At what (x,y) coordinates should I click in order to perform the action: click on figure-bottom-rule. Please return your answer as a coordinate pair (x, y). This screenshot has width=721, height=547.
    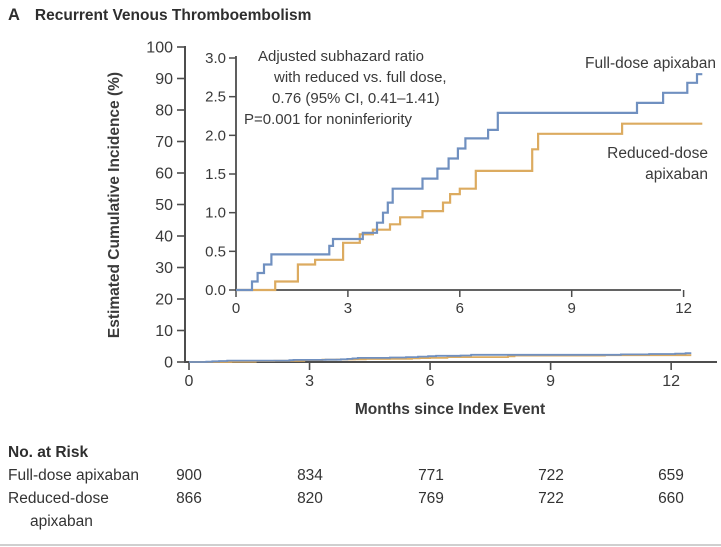
    Looking at the image, I should click on (360, 545).